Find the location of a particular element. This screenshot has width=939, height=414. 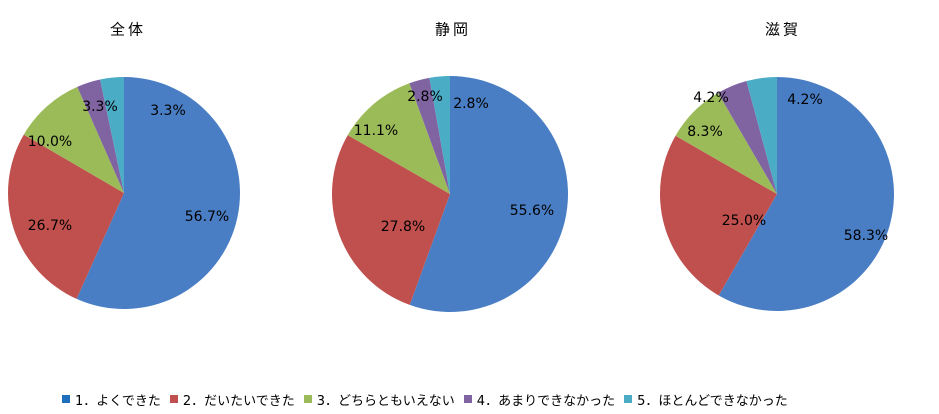

pie-0-slice-daitai is located at coordinates (66, 216).